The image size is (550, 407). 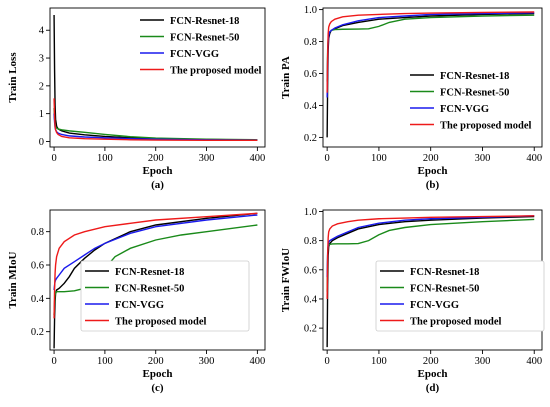 I want to click on panel-label: (a), so click(x=157, y=185).